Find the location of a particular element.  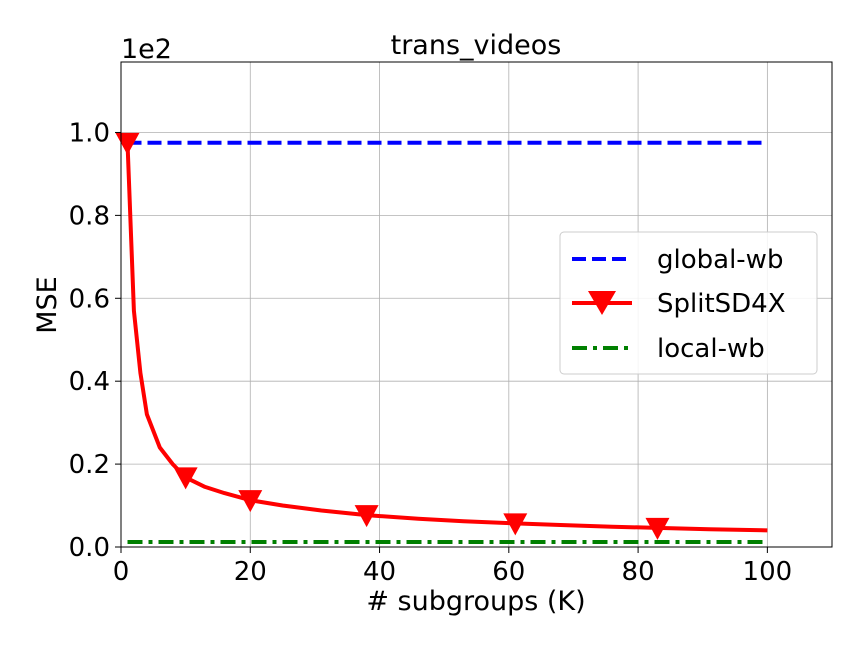

legend-label-global-wb: global-wb is located at coordinates (720, 260).